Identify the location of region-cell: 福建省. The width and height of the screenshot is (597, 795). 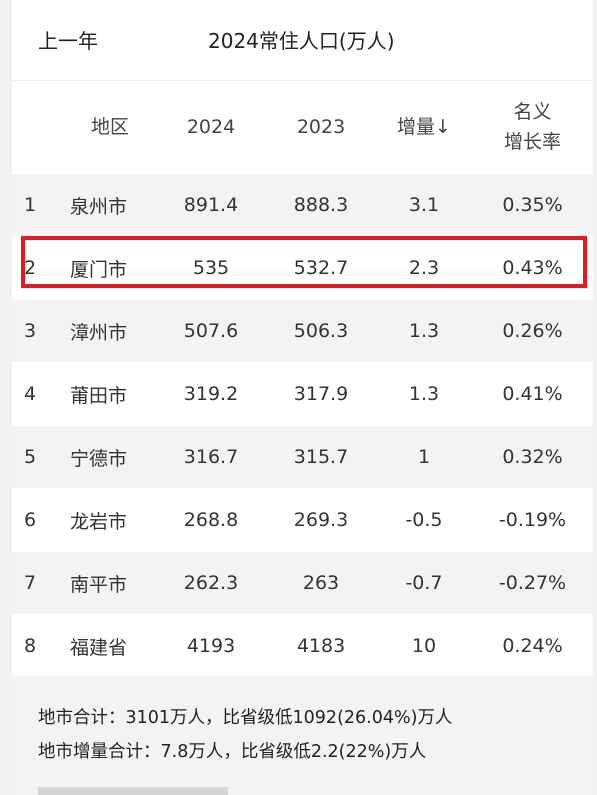
(110, 645).